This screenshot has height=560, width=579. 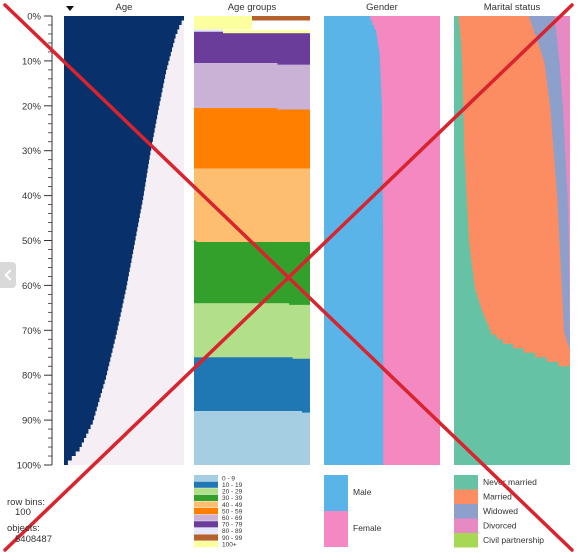 What do you see at coordinates (124, 7) in the screenshot?
I see `column-title: Age` at bounding box center [124, 7].